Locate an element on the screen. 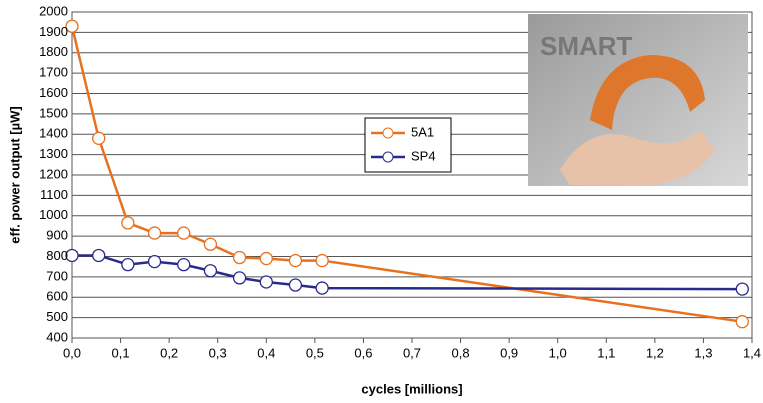 This screenshot has height=403, width=763. y-tick-label: 1000 is located at coordinates (53, 214).